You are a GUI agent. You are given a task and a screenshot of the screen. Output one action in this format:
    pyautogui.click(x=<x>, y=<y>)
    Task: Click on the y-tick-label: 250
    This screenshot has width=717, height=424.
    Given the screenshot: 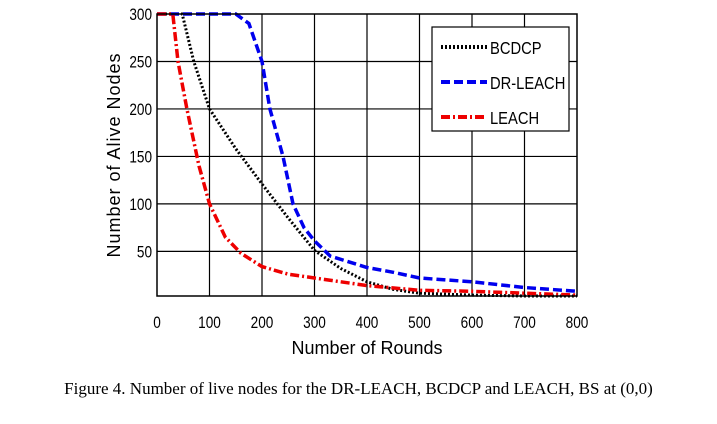 What is the action you would take?
    pyautogui.click(x=140, y=62)
    